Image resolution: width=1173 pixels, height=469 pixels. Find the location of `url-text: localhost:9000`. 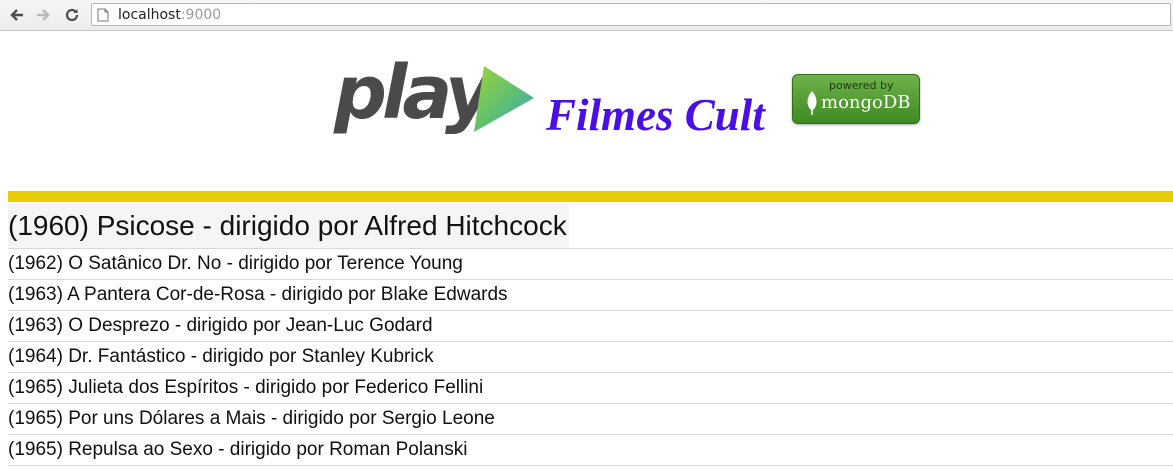

url-text: localhost:9000 is located at coordinates (169, 15).